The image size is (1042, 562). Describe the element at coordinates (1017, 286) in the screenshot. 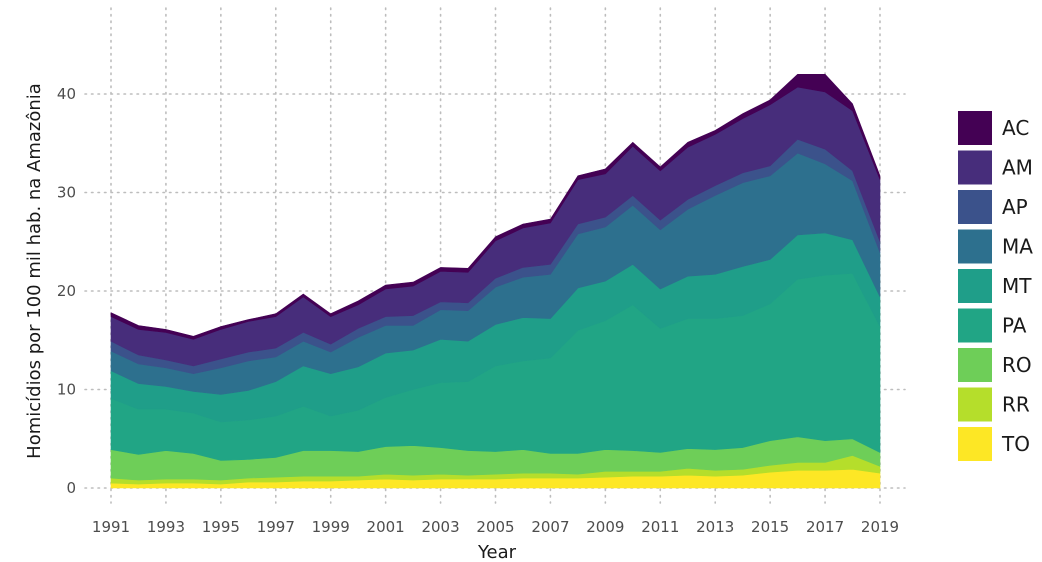

I see `legend-label-mt: MT` at that location.